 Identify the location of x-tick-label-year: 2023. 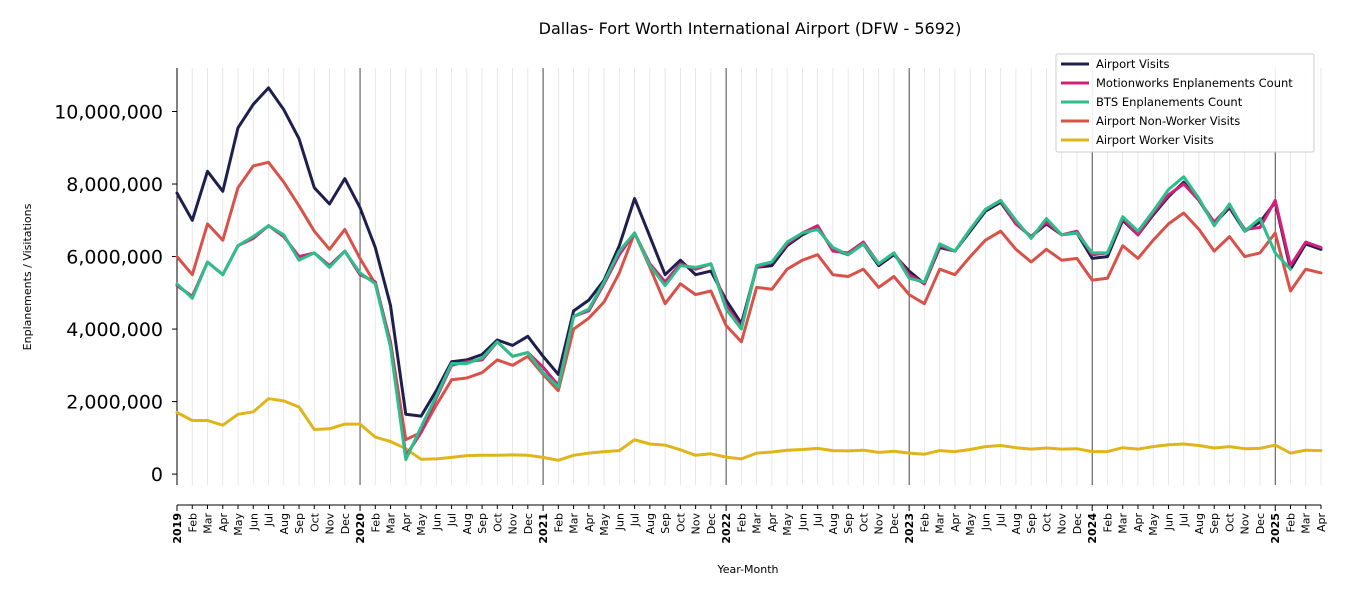
(909, 528).